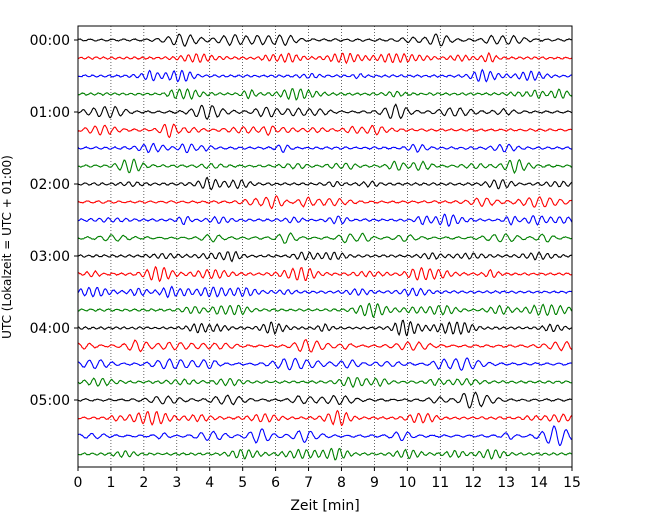  I want to click on x-tick-label: 14, so click(539, 483).